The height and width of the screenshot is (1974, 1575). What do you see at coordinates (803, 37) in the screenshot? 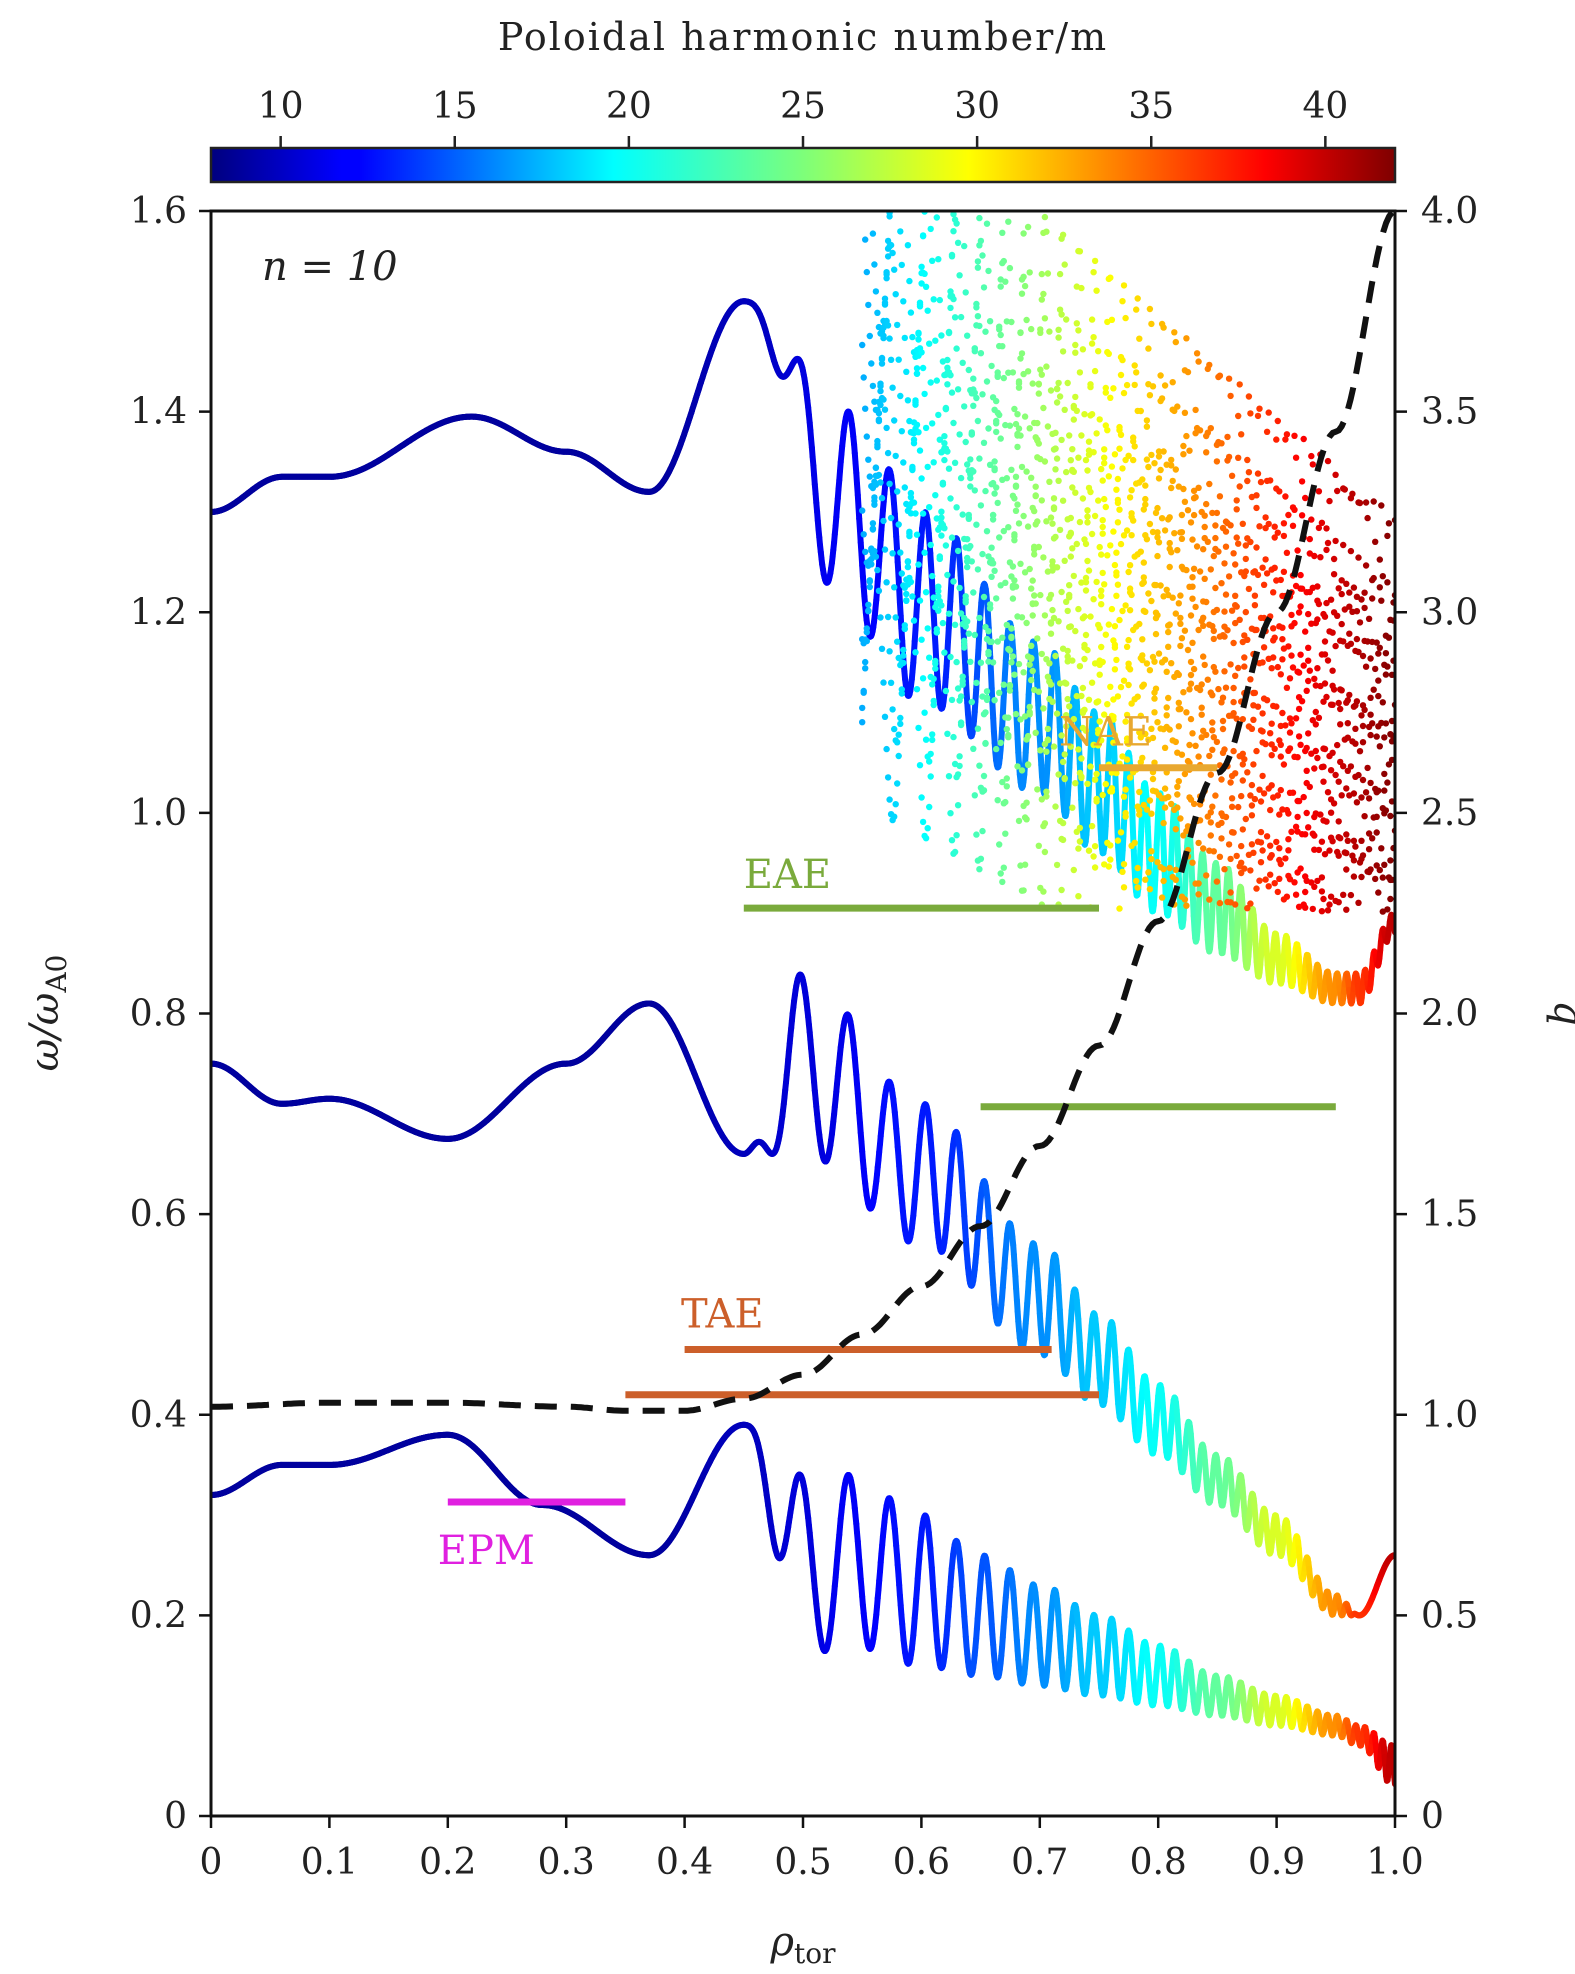
I see `colorbar-title: Poloidal harmonic number/m` at bounding box center [803, 37].